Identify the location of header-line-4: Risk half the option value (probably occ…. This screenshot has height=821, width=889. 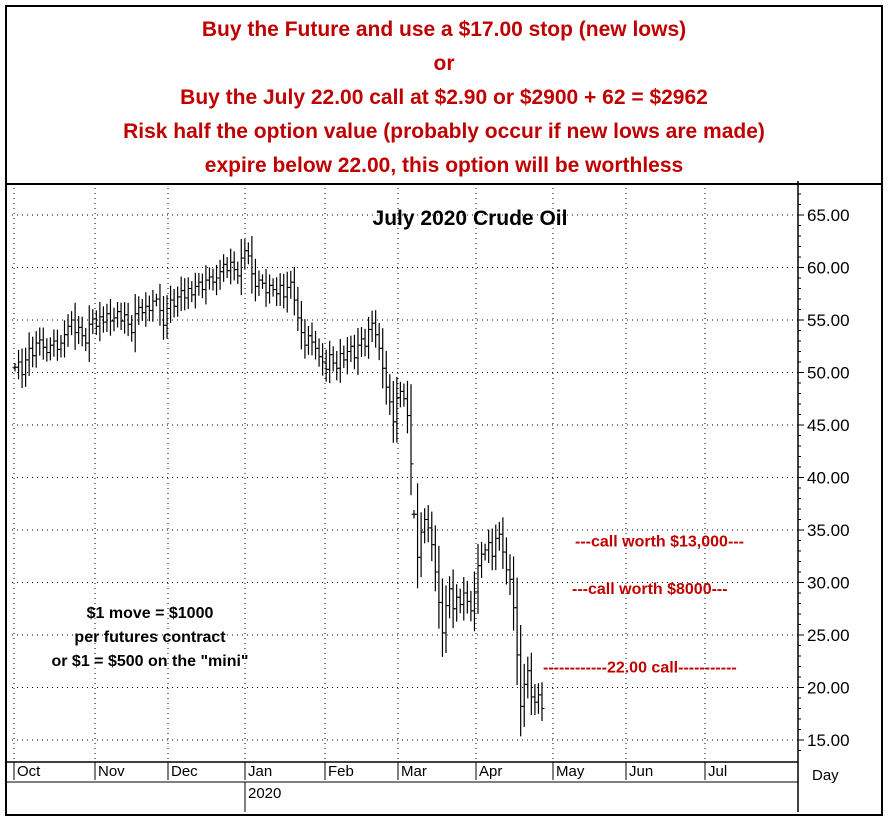
(444, 131).